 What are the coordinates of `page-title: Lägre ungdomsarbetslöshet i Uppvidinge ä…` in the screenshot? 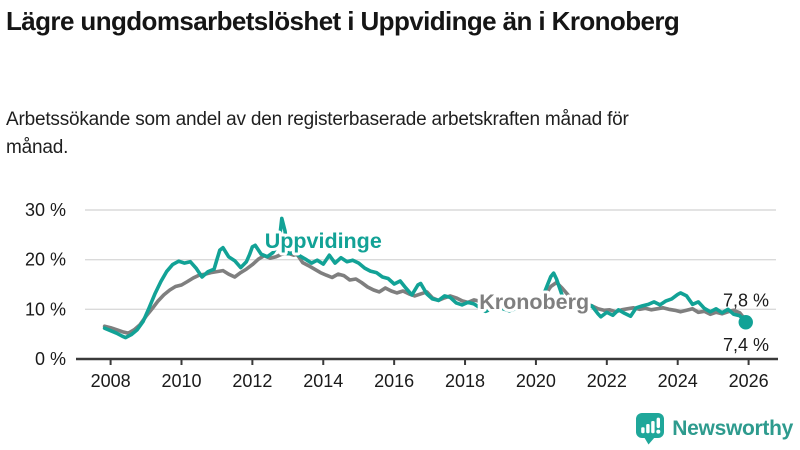 It's located at (343, 21).